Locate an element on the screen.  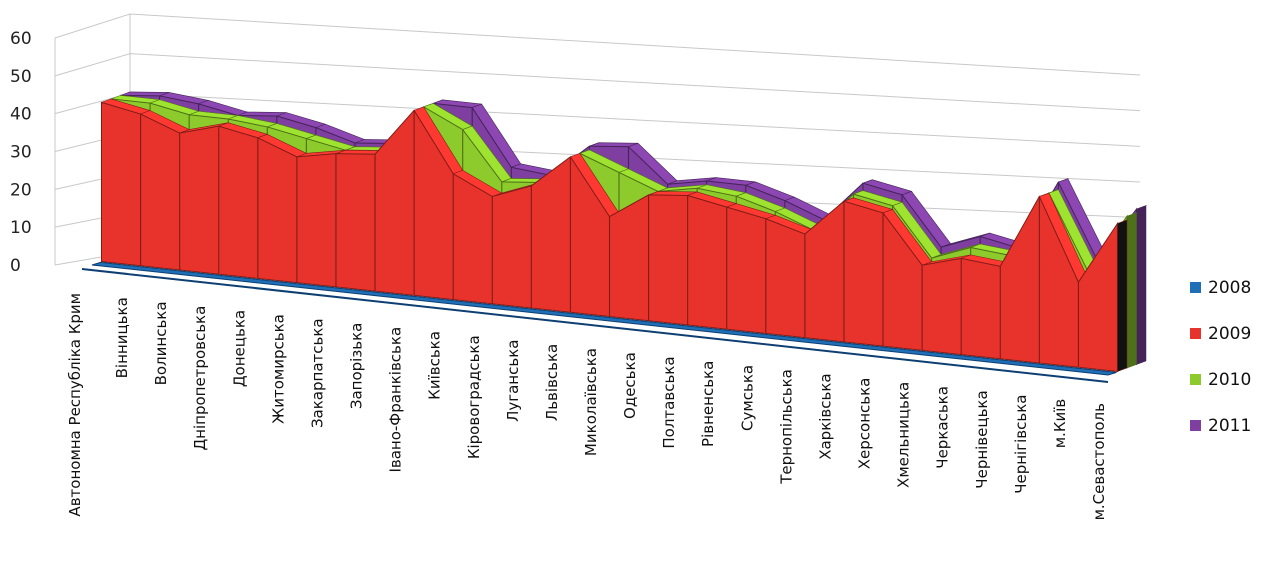
x-tick-label: Житомирська is located at coordinates (278, 369).